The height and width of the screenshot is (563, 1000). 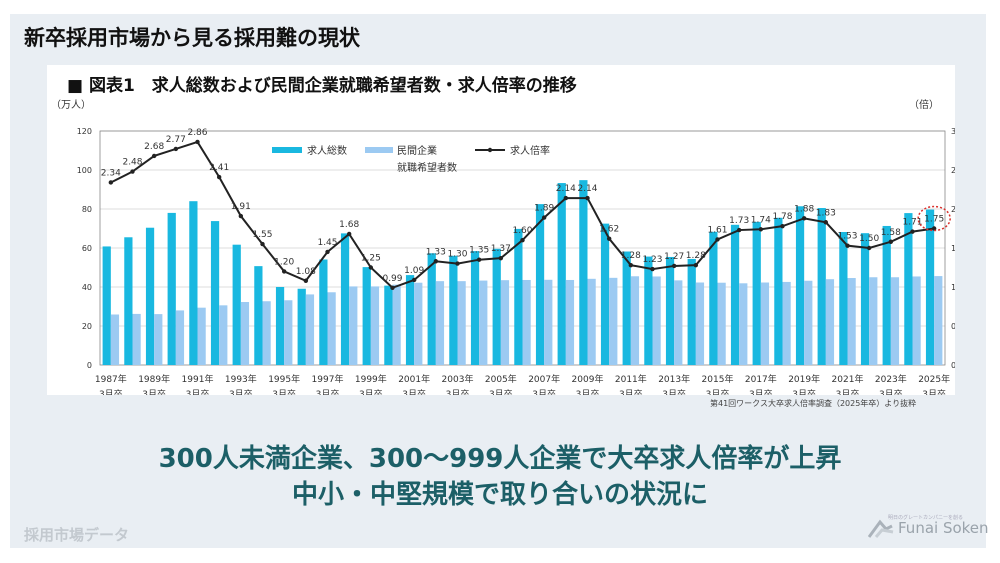 I want to click on y-tick-left: 60, so click(x=87, y=248).